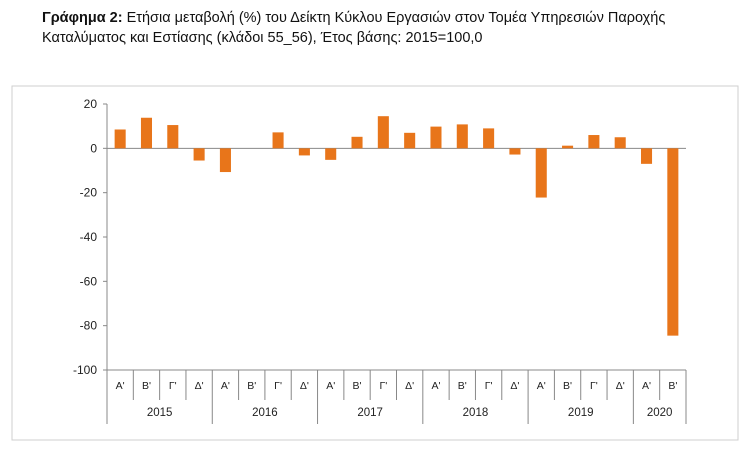 This screenshot has height=453, width=751. What do you see at coordinates (160, 413) in the screenshot?
I see `year-label: 2015` at bounding box center [160, 413].